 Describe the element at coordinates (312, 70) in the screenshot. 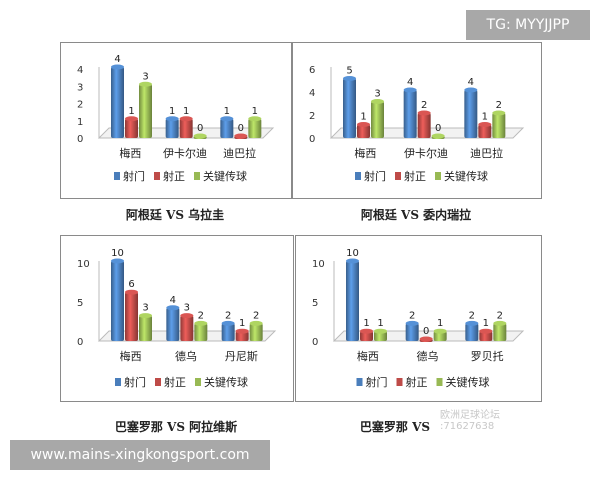

I see `y-tick-label: 6` at that location.